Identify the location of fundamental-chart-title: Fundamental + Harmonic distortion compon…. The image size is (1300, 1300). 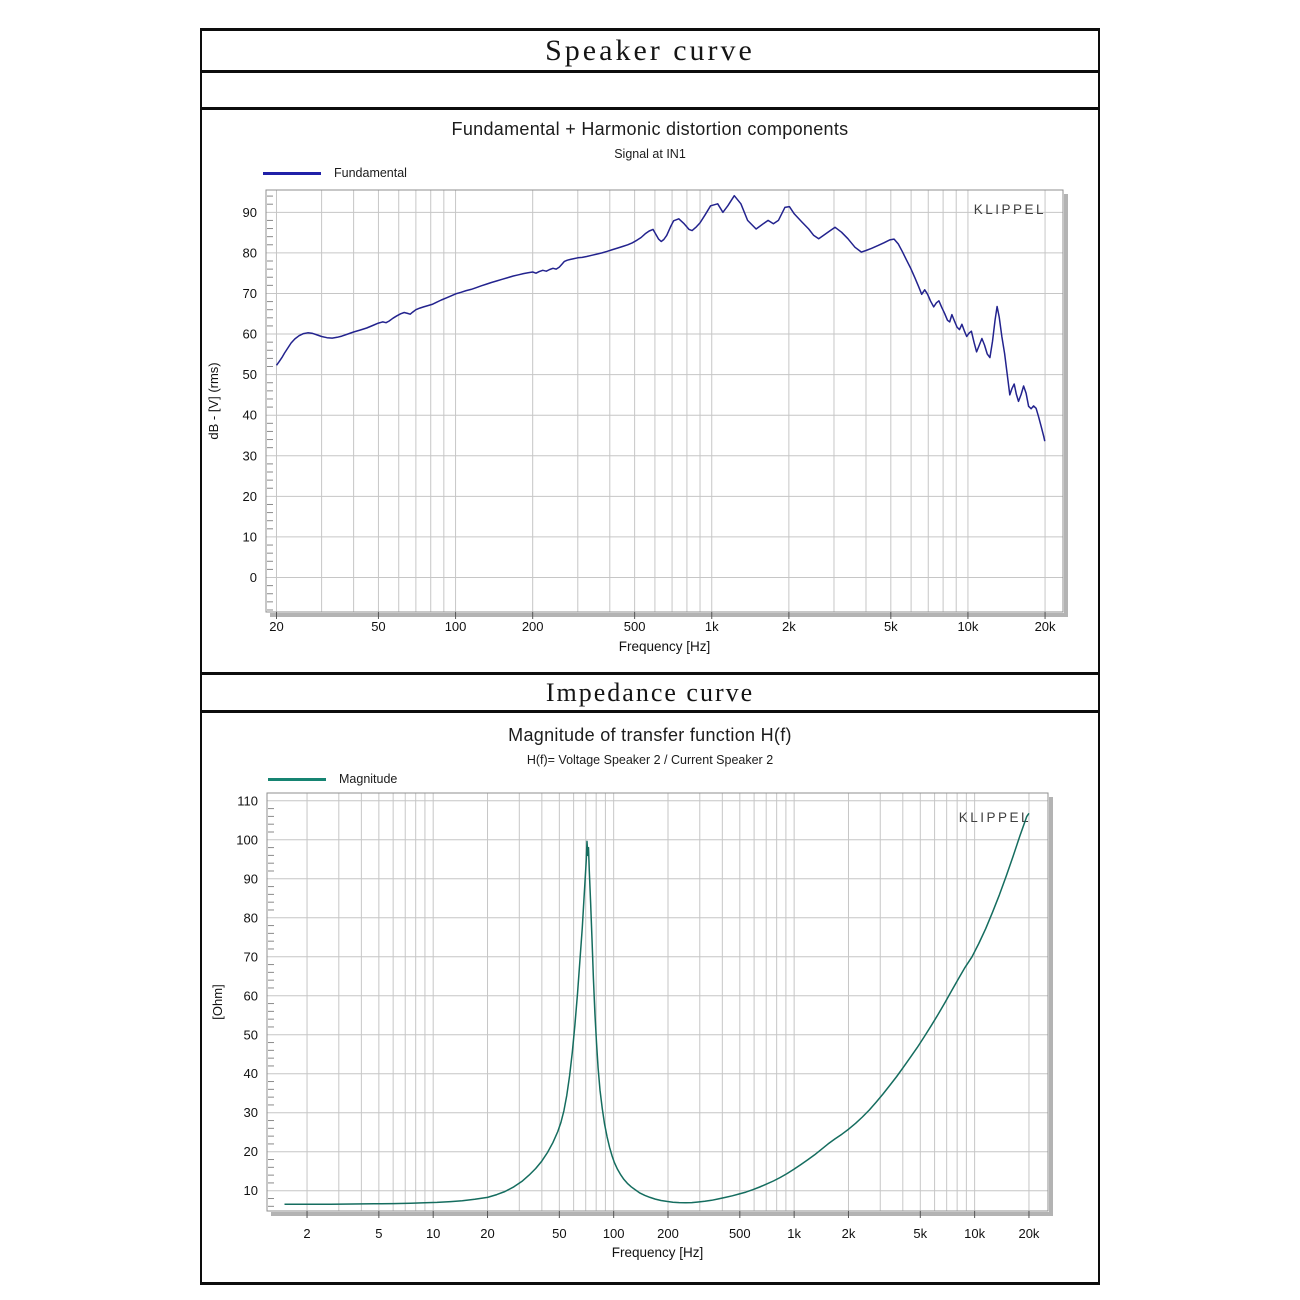
(650, 129).